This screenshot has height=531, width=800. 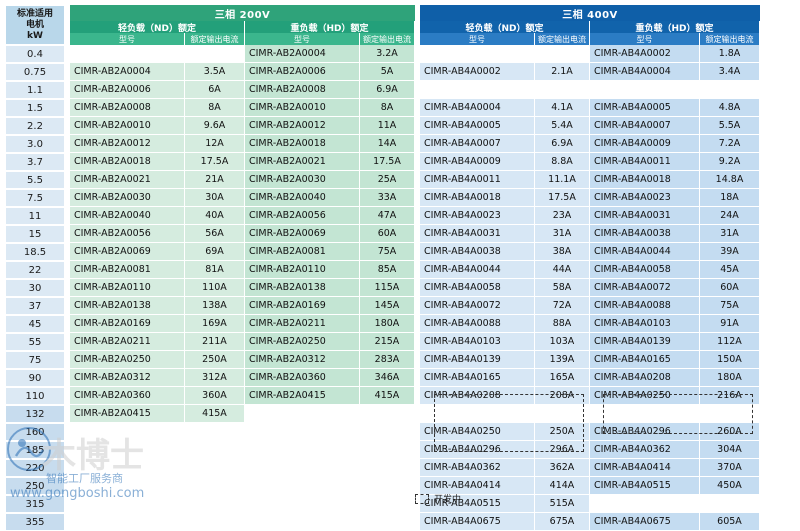 I want to click on table-row: CIMR-AB4A0362 362A CIMR-AB4A0414 370A, so click(x=590, y=468).